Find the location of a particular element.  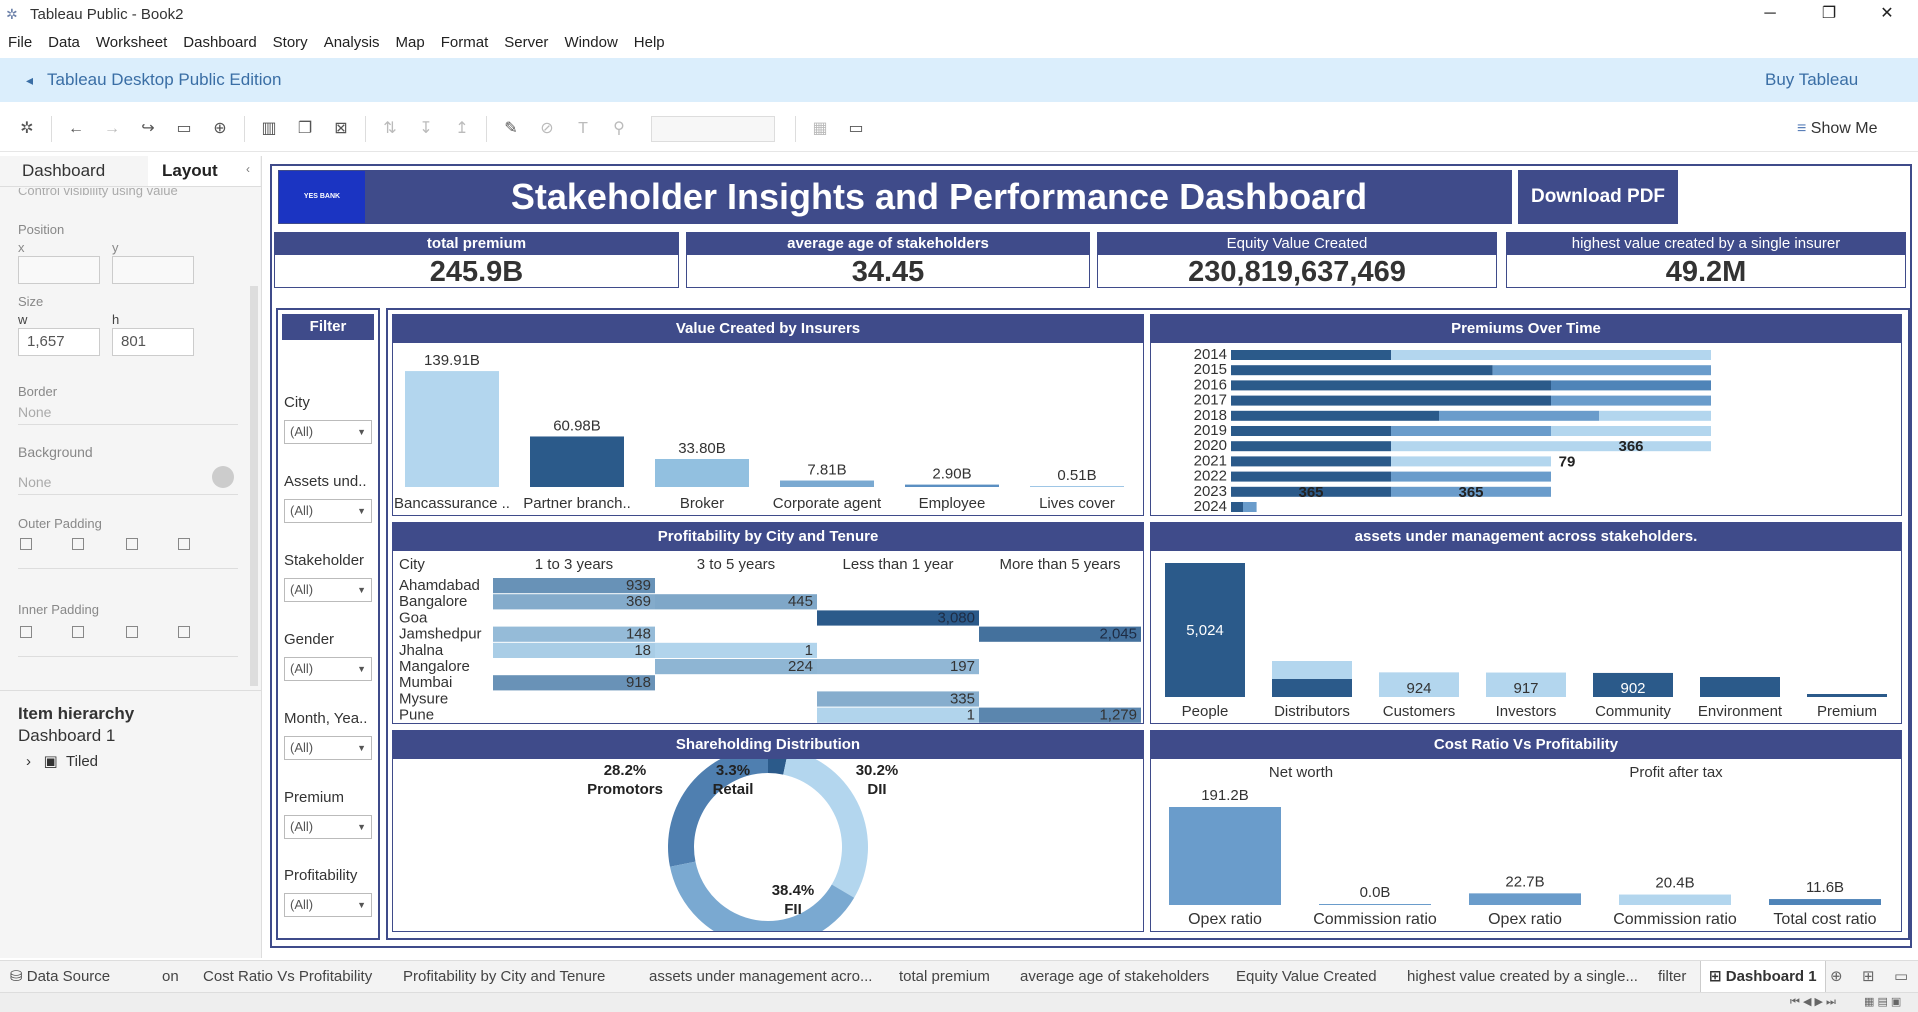

menu-file: File is located at coordinates (20, 42).